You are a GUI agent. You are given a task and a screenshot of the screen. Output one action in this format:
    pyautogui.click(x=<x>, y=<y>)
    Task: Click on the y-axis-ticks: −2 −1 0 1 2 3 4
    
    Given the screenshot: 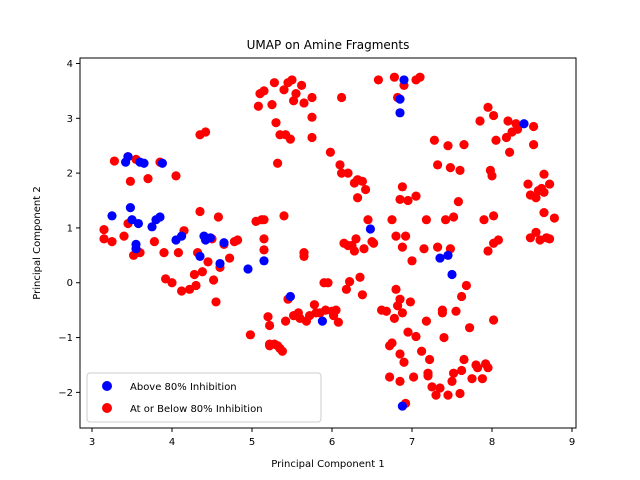 What is the action you would take?
    pyautogui.click(x=69, y=229)
    